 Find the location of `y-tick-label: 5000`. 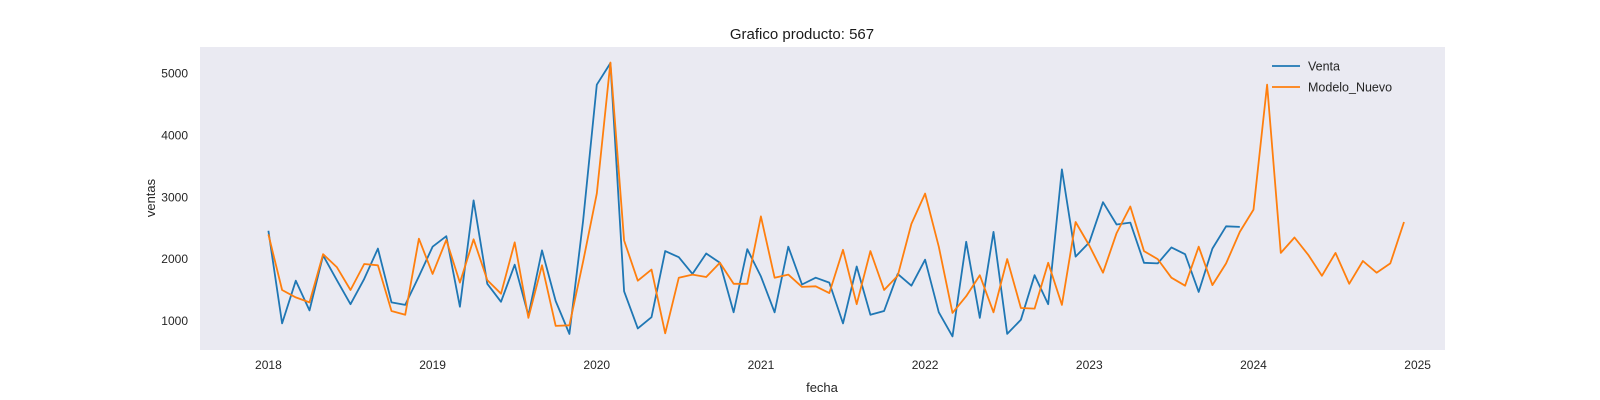

y-tick-label: 5000 is located at coordinates (174, 74).